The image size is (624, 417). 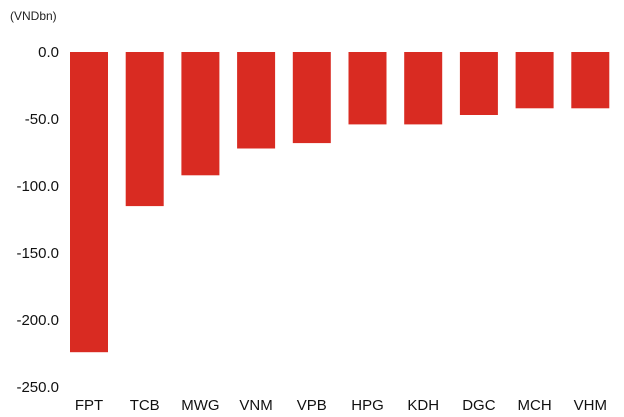 I want to click on x-tick-label: MCH, so click(x=535, y=405).